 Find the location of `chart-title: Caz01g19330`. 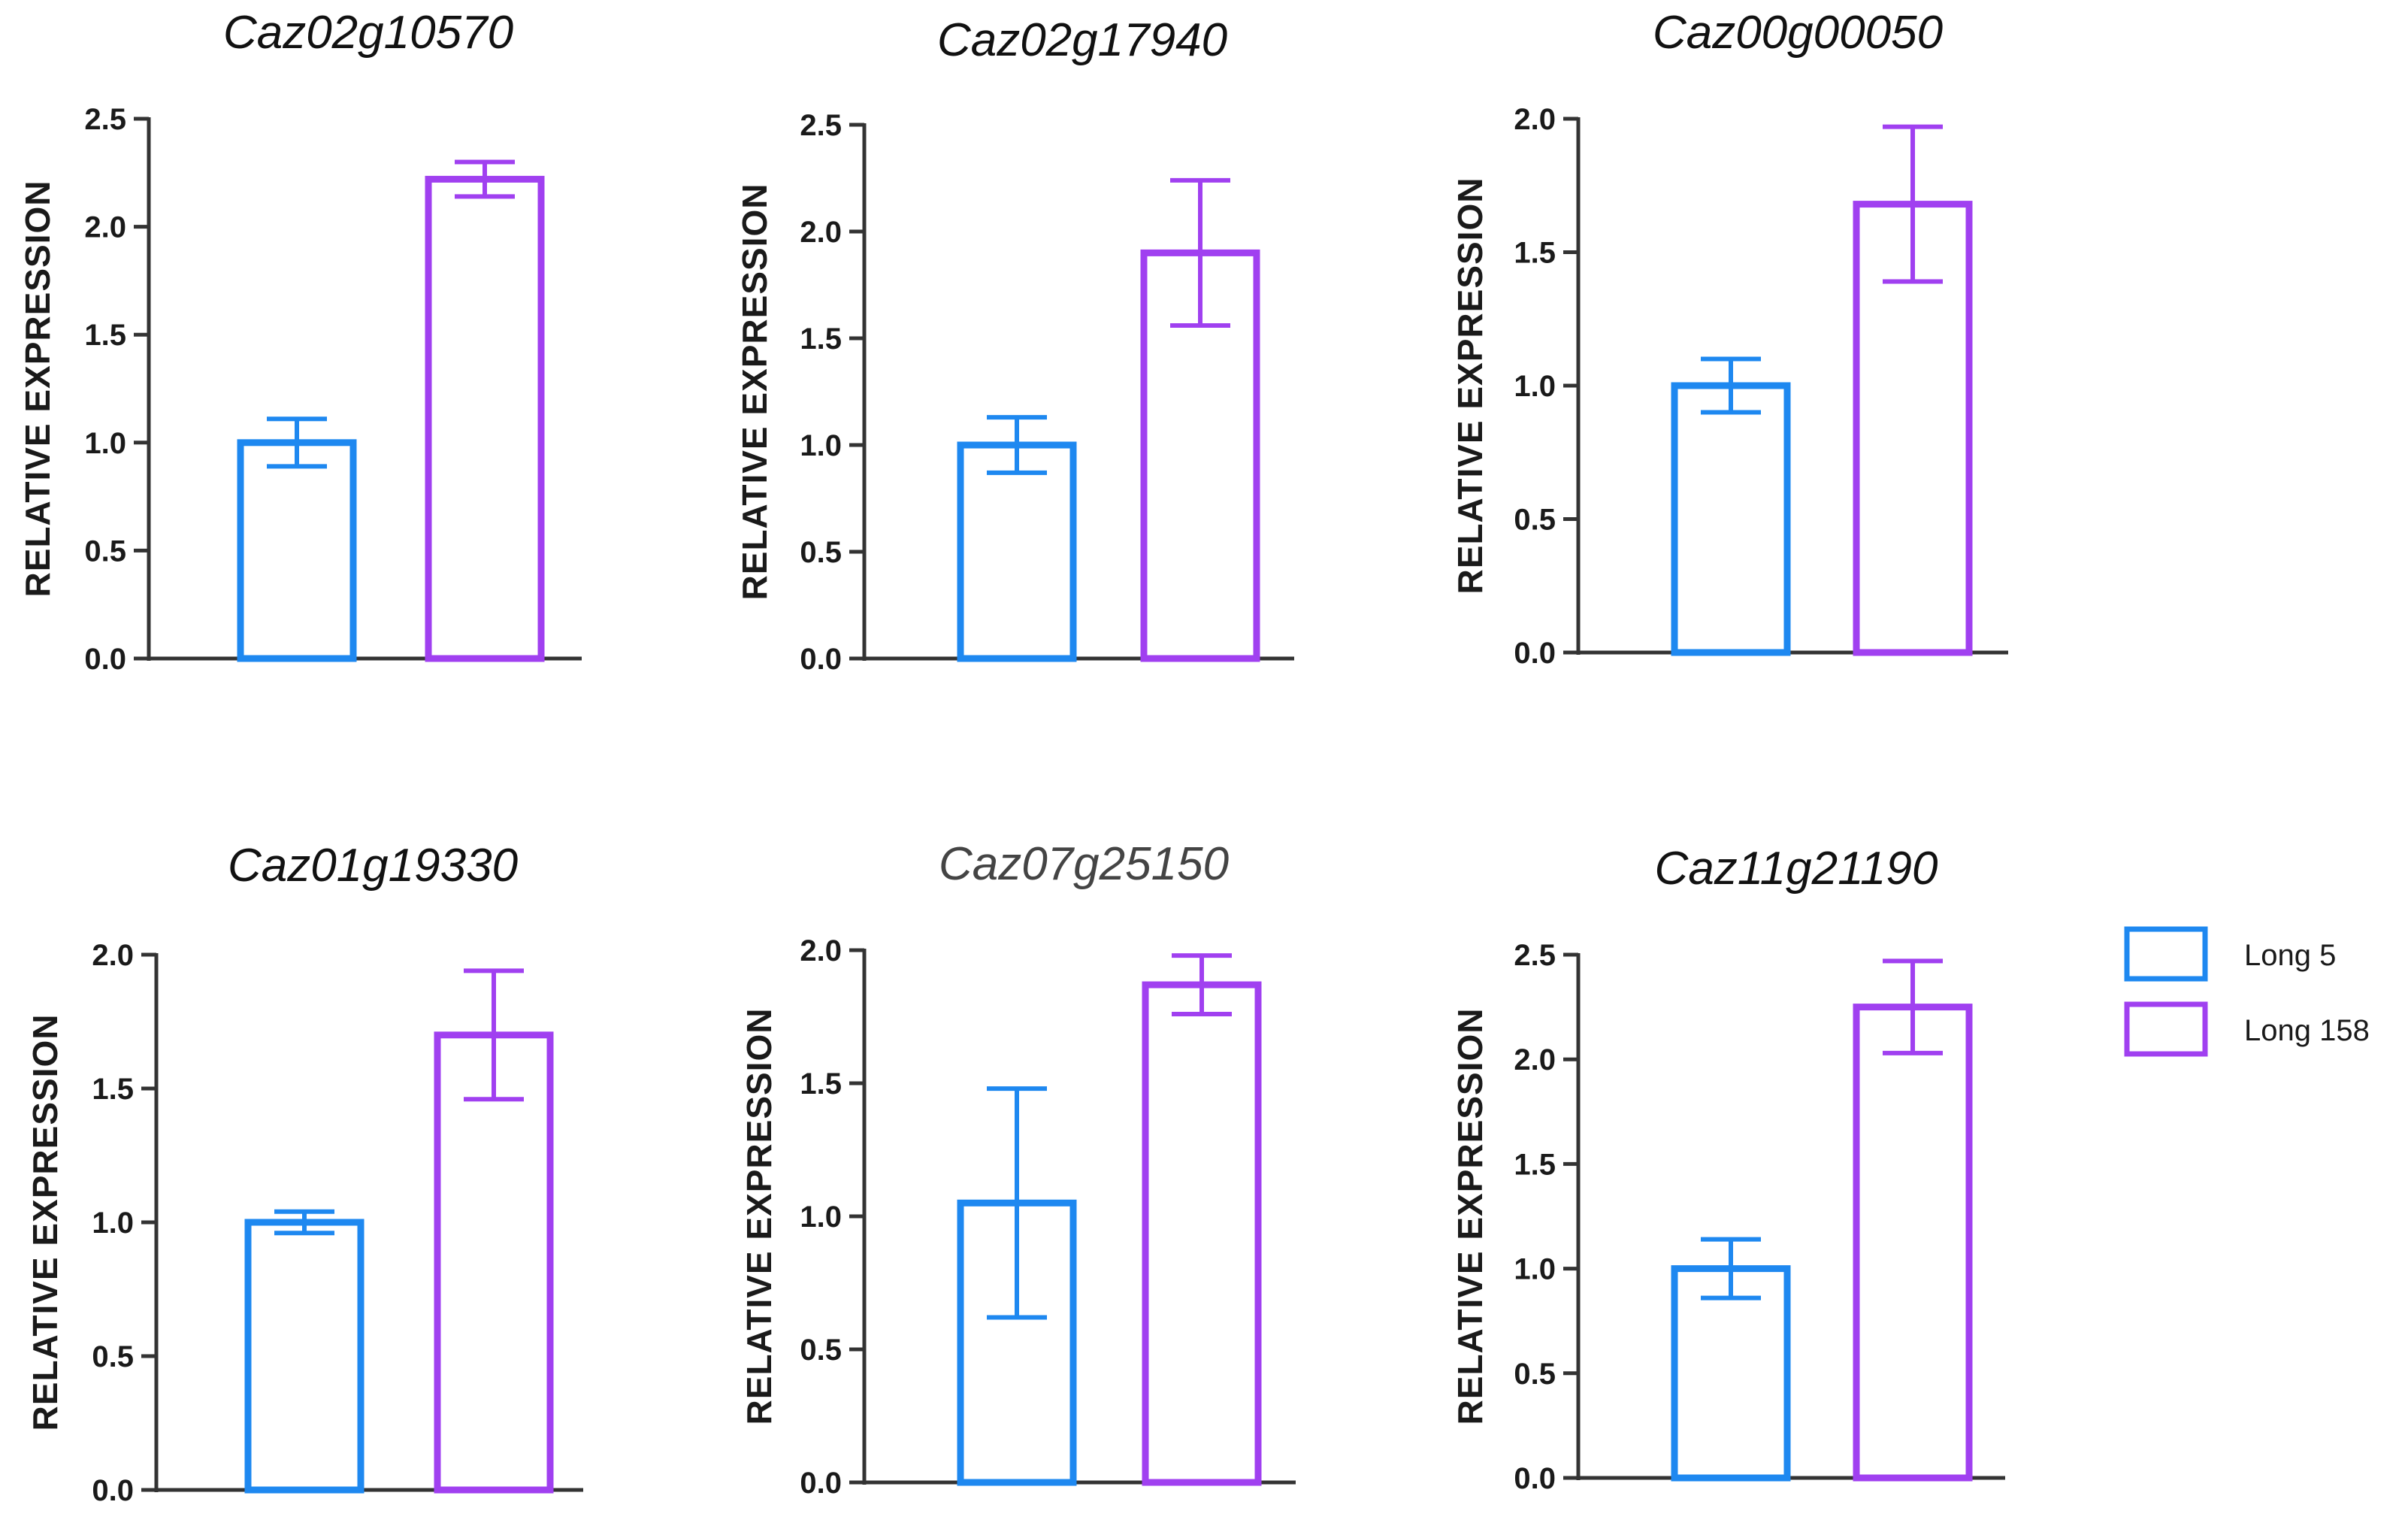

chart-title: Caz01g19330 is located at coordinates (373, 866).